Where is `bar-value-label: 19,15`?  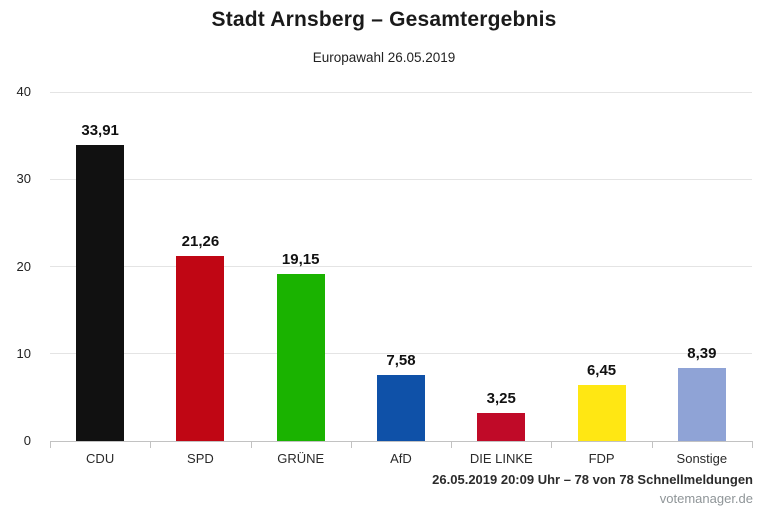
bar-value-label: 19,15 is located at coordinates (300, 259).